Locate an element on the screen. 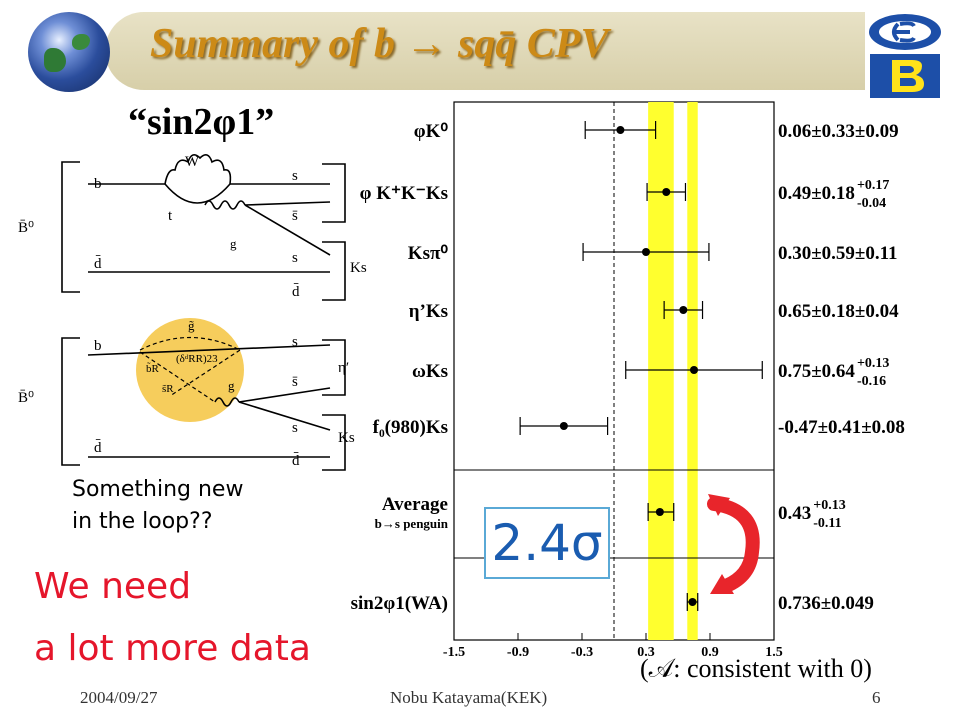 This screenshot has width=960, height=720. result-sup-7: +0.13 is located at coordinates (829, 505).